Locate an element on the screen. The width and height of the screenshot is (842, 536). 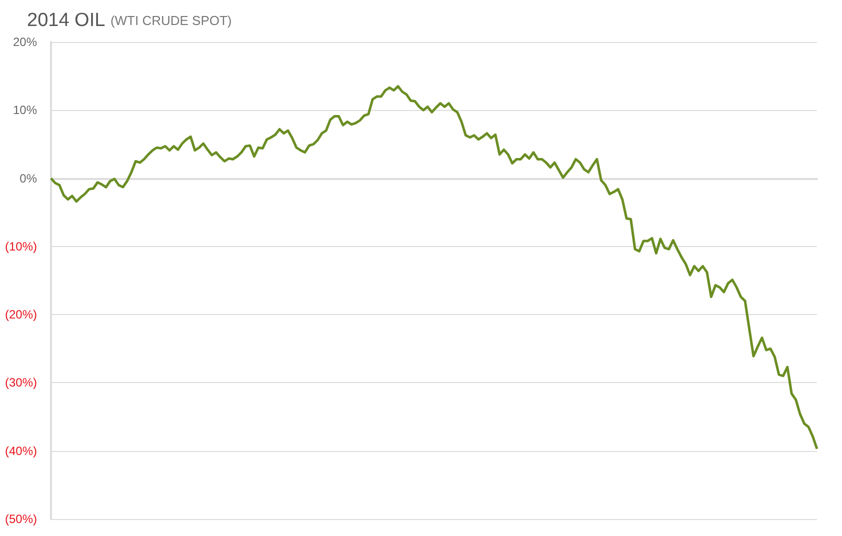
chart-title: 2014 OIL is located at coordinates (66, 20).